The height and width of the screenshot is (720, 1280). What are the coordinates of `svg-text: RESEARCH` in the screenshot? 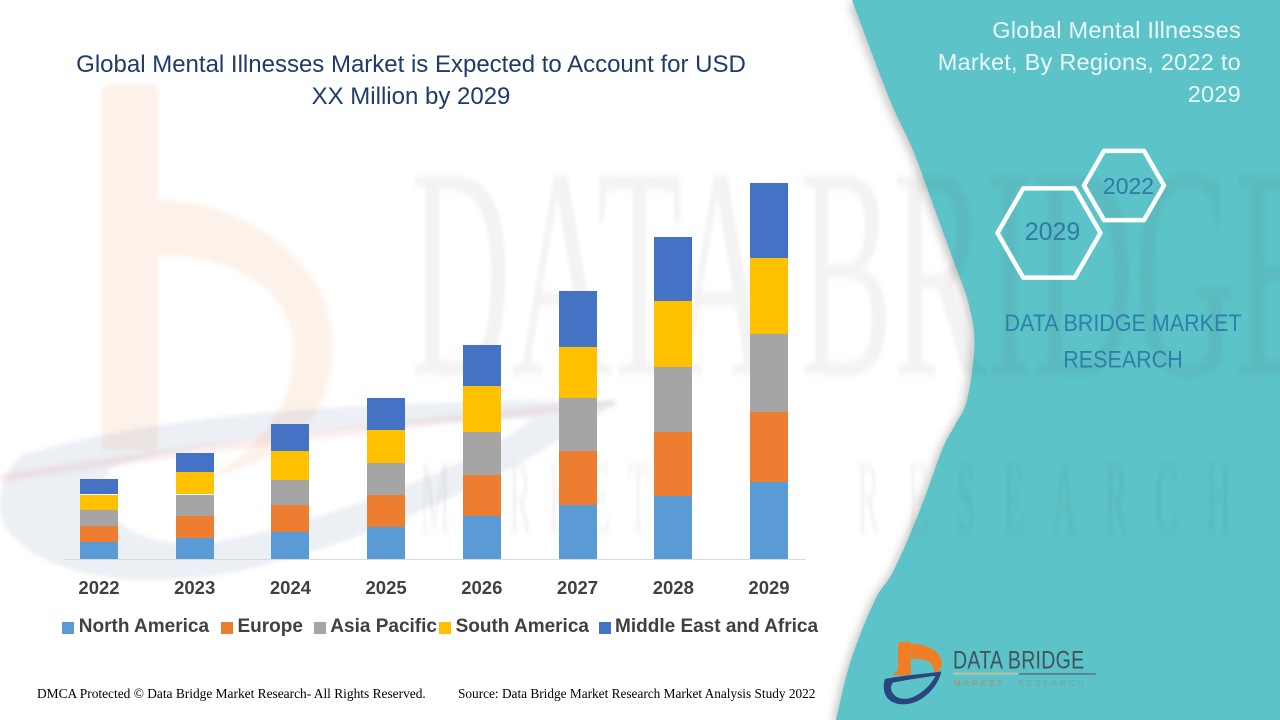 It's located at (1052, 683).